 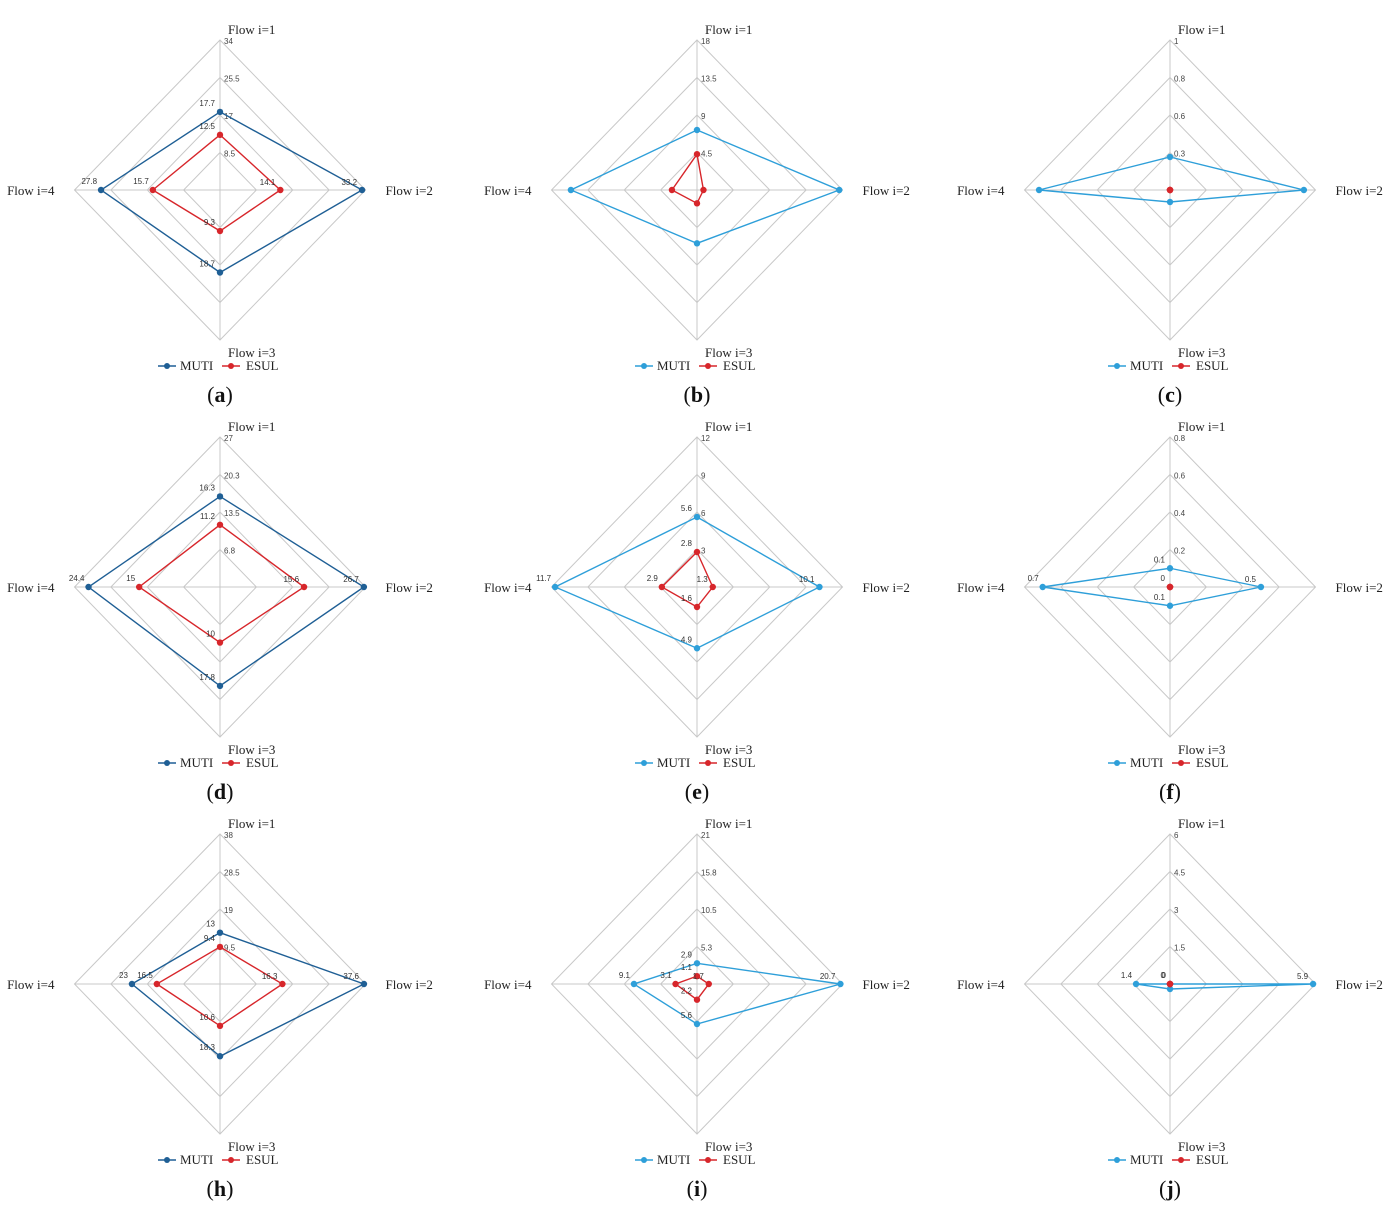 I want to click on panel-caption: (j), so click(x=1170, y=1188).